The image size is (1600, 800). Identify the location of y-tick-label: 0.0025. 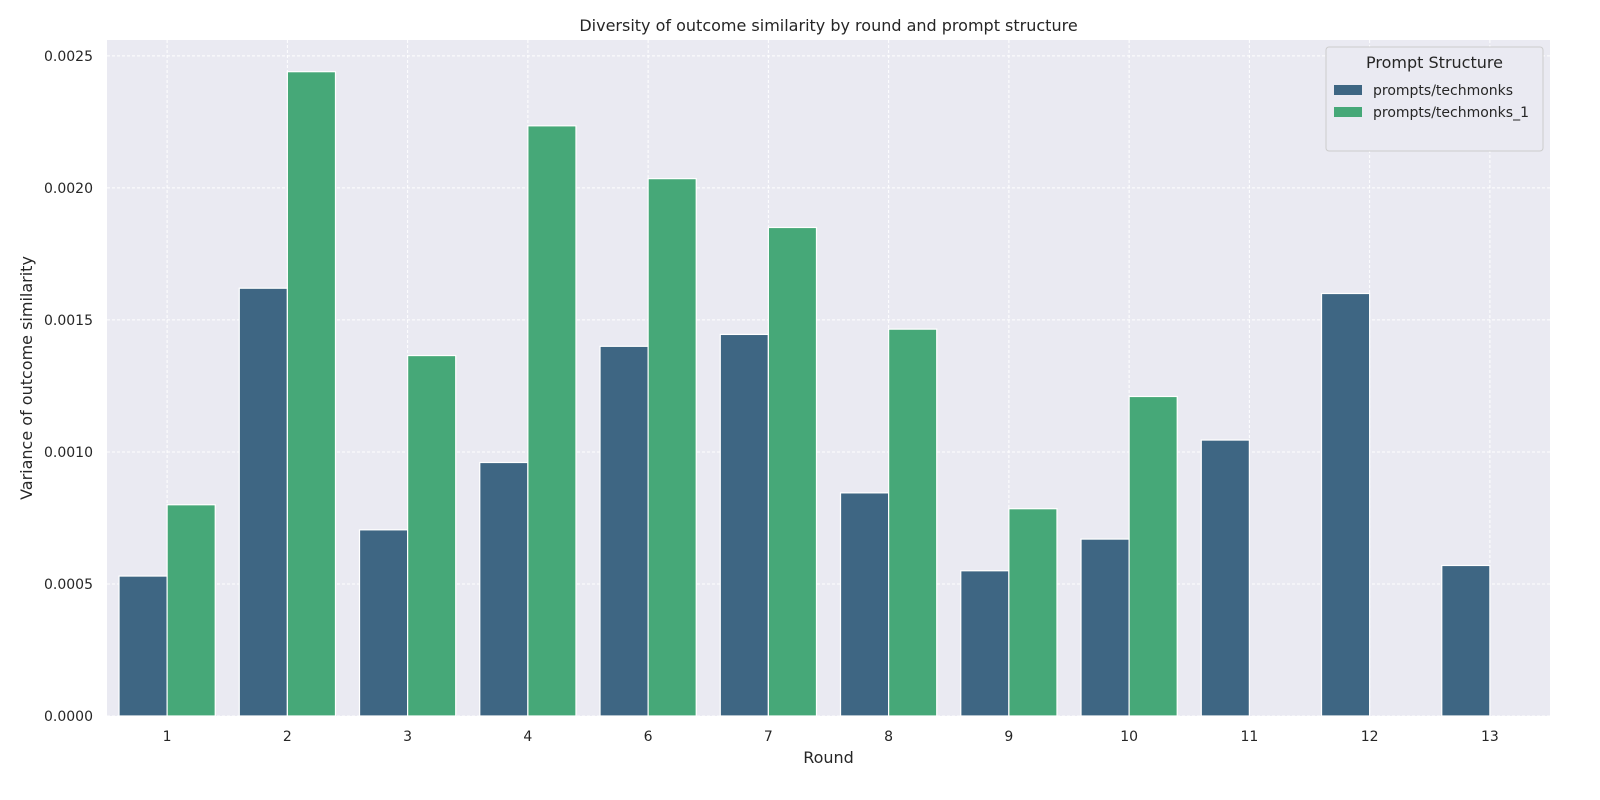
(68, 57).